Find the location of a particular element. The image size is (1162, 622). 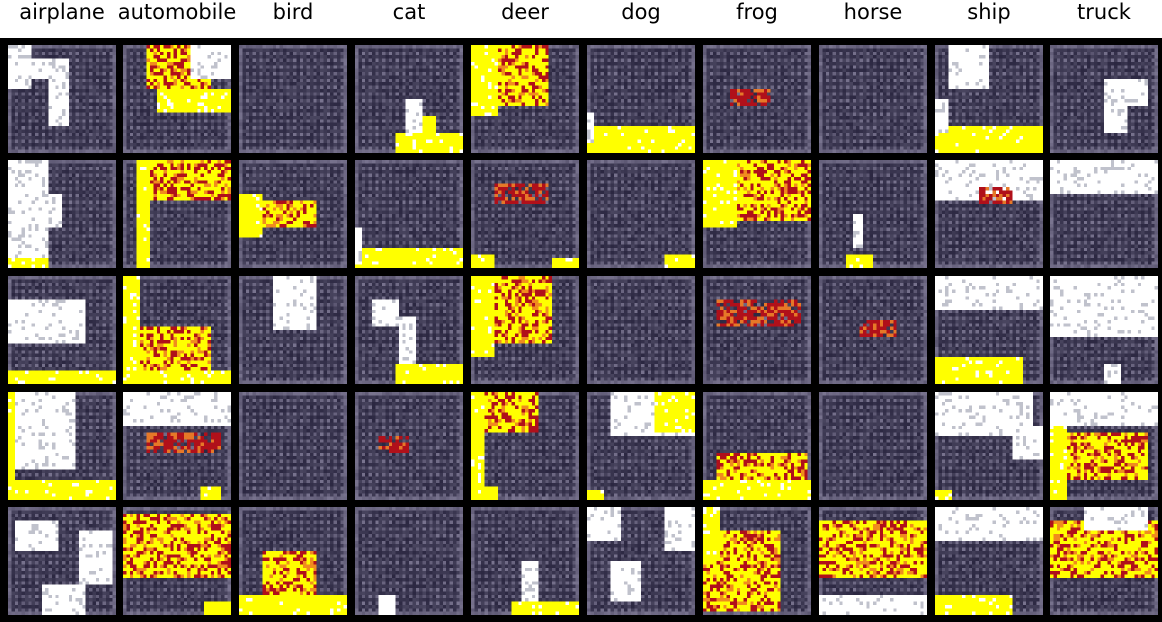

class-label-automobile: automobile is located at coordinates (177, 12).